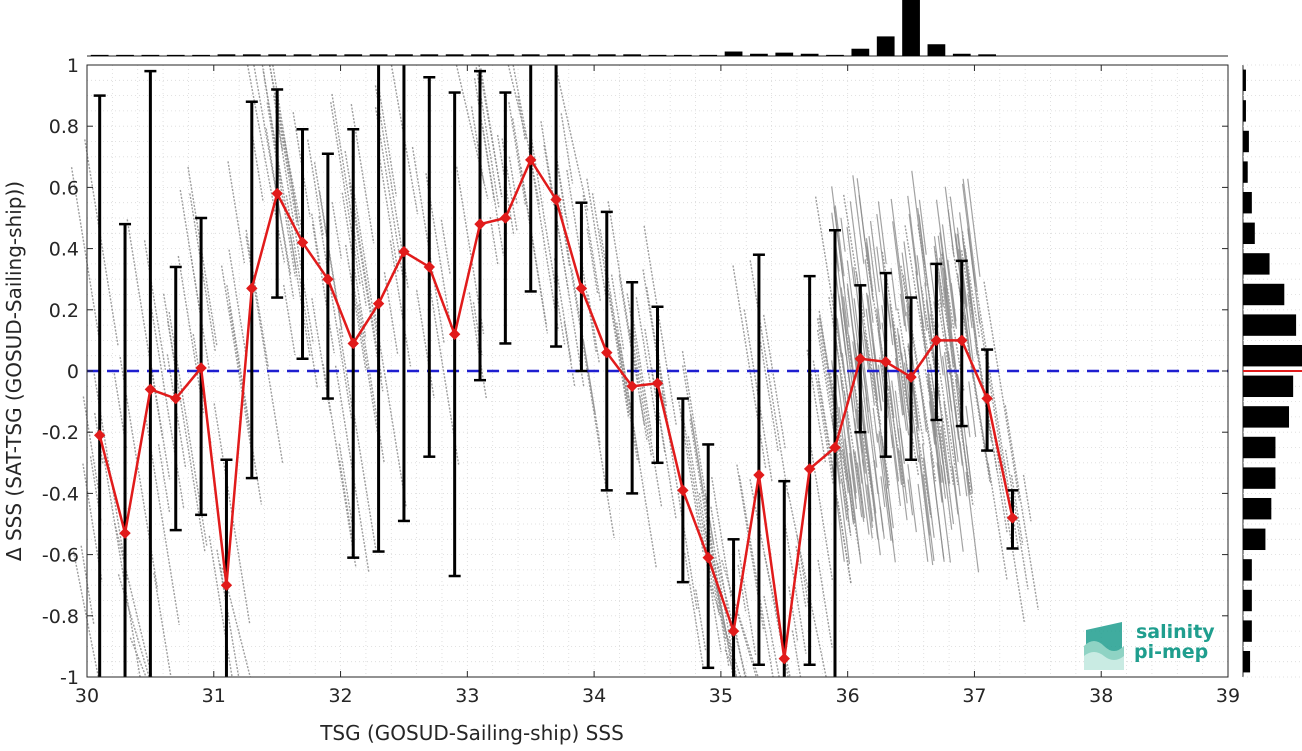  Describe the element at coordinates (721, 696) in the screenshot. I see `x-tick-label: 35` at that location.